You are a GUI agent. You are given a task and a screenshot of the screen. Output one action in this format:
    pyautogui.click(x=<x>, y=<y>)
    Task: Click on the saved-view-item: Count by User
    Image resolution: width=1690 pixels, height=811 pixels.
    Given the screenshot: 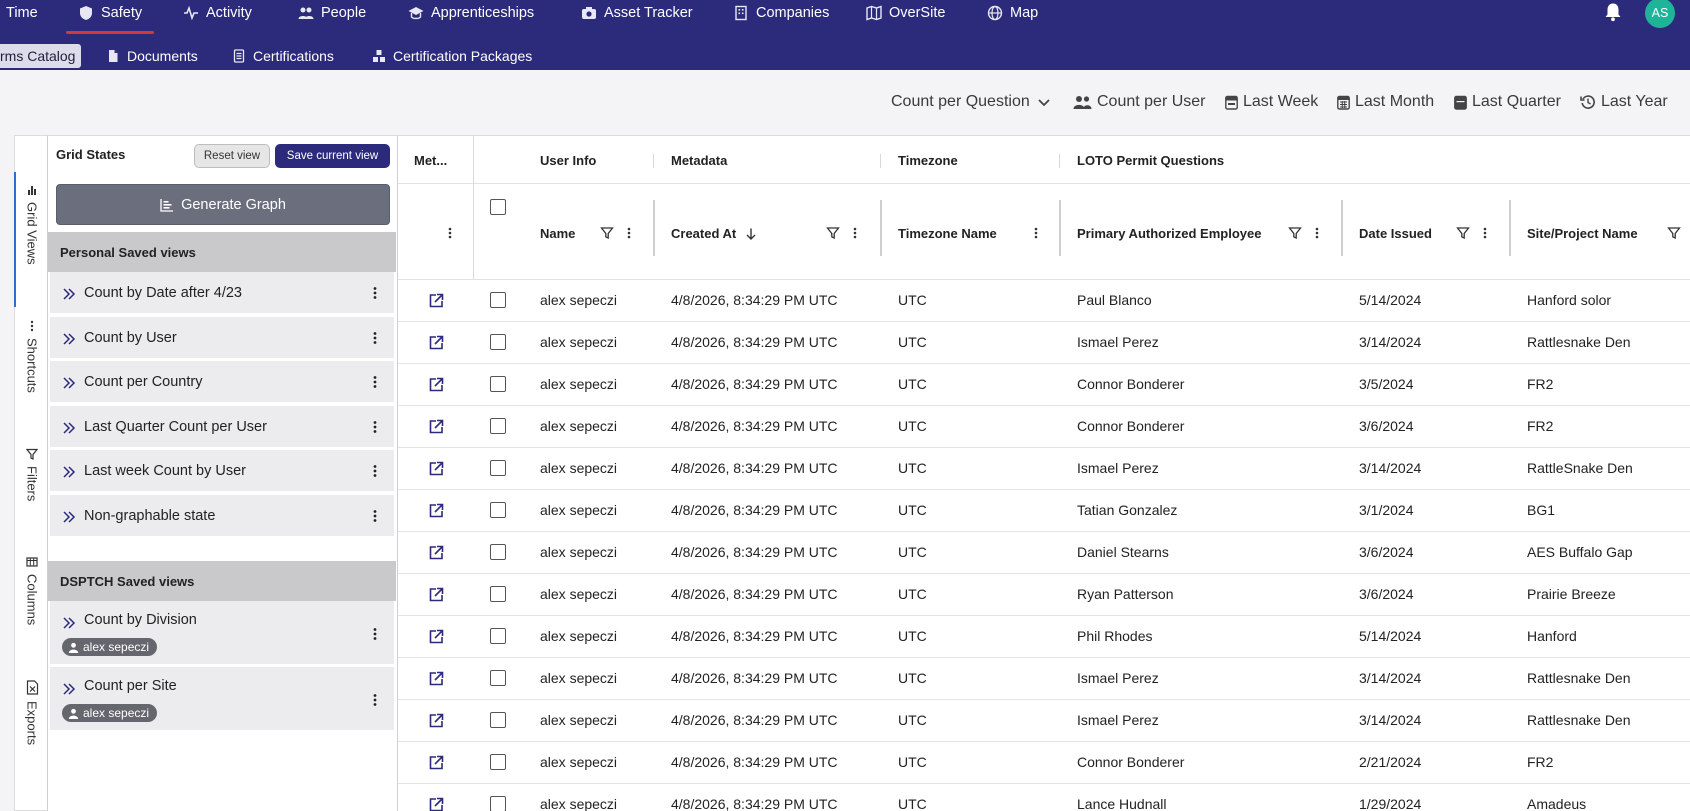 What is the action you would take?
    pyautogui.click(x=222, y=338)
    